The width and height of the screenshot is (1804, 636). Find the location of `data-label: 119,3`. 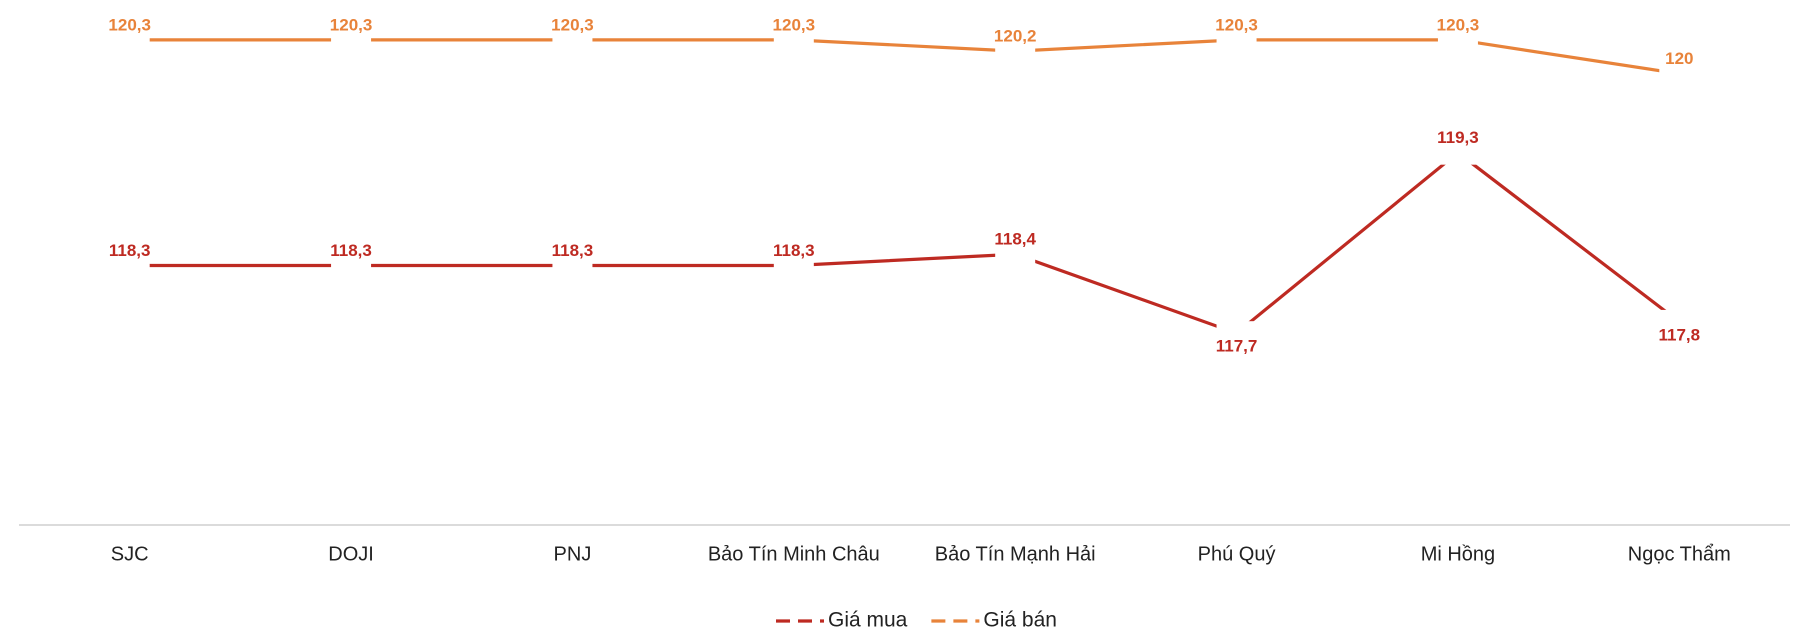

data-label: 119,3 is located at coordinates (1458, 137).